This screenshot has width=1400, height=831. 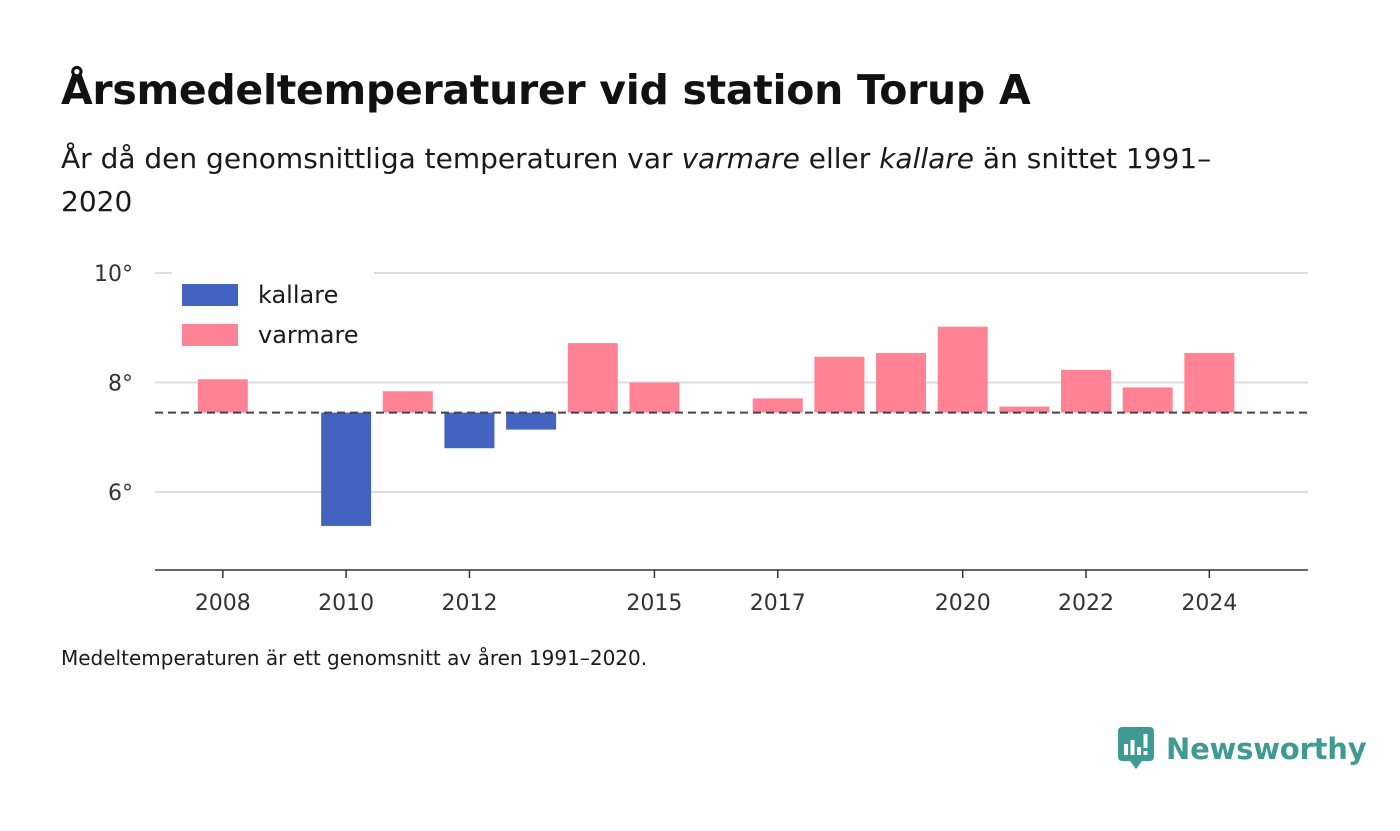 I want to click on bar-2018, so click(x=839, y=384).